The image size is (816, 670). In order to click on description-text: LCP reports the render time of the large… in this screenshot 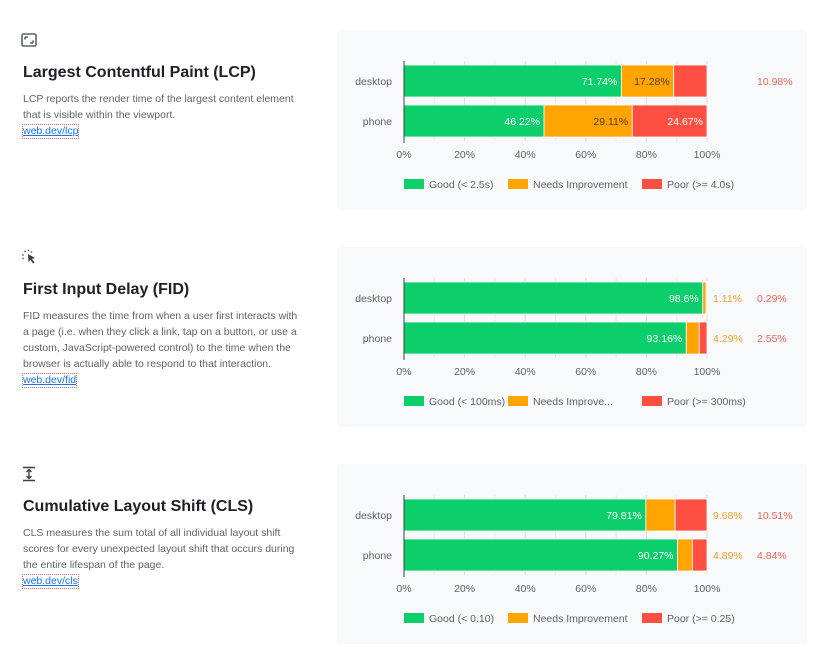, I will do `click(158, 107)`.